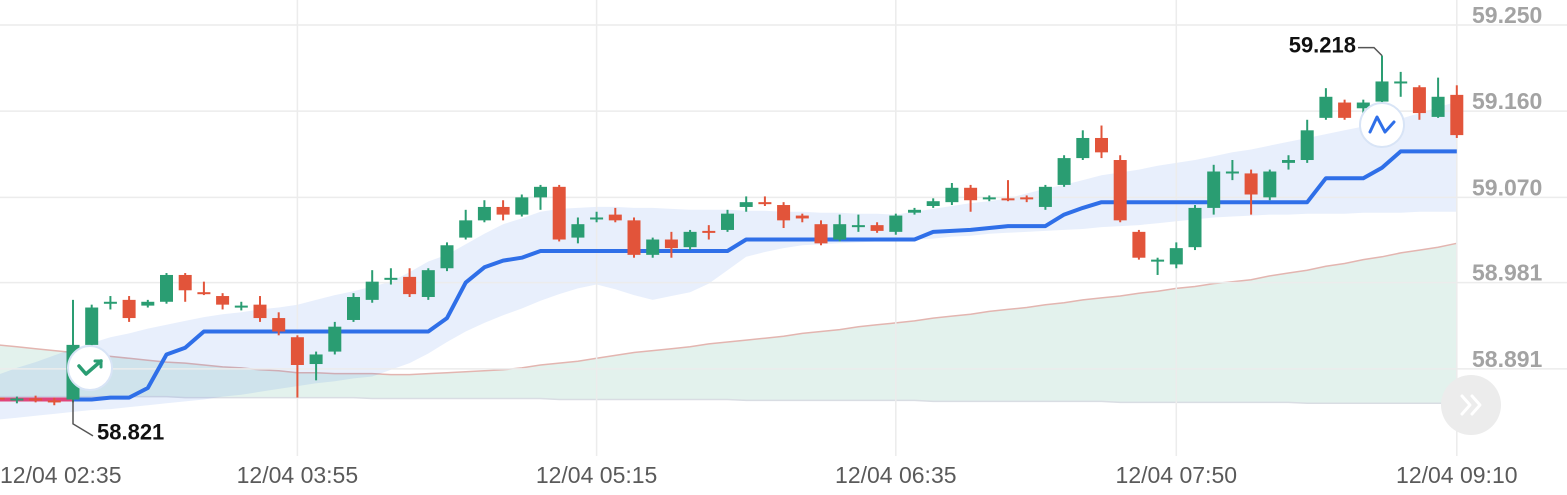 This screenshot has height=495, width=1567. What do you see at coordinates (1507, 187) in the screenshot?
I see `y-tick-label: 59.070` at bounding box center [1507, 187].